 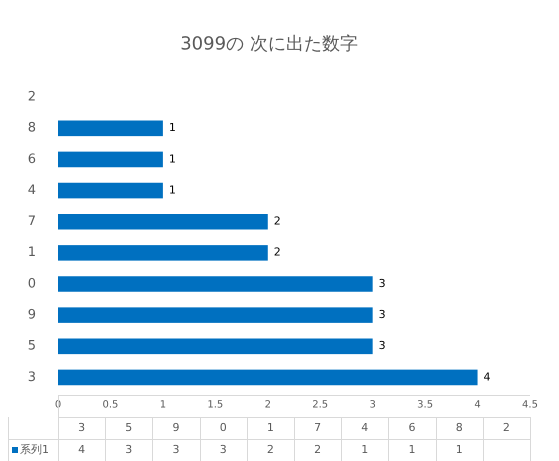 I want to click on category-label: 0, so click(x=223, y=427).